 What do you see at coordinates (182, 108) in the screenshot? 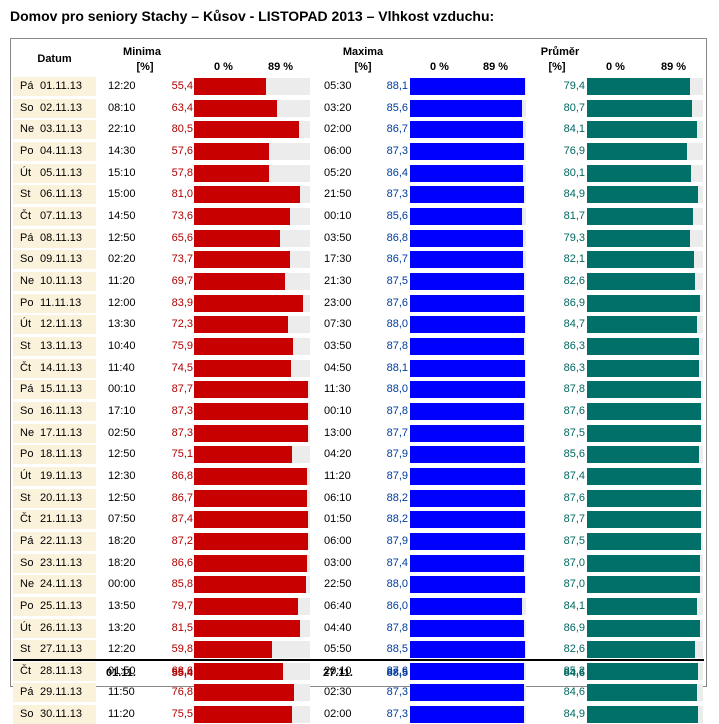
I see `min-value: 63,4` at bounding box center [182, 108].